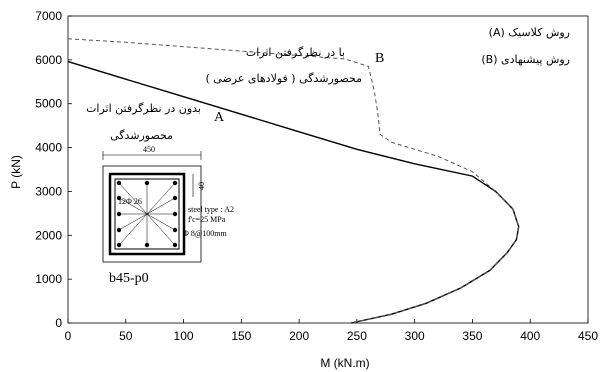 Image resolution: width=602 pixels, height=372 pixels. What do you see at coordinates (357, 336) in the screenshot?
I see `x-tick-label: 250` at bounding box center [357, 336].